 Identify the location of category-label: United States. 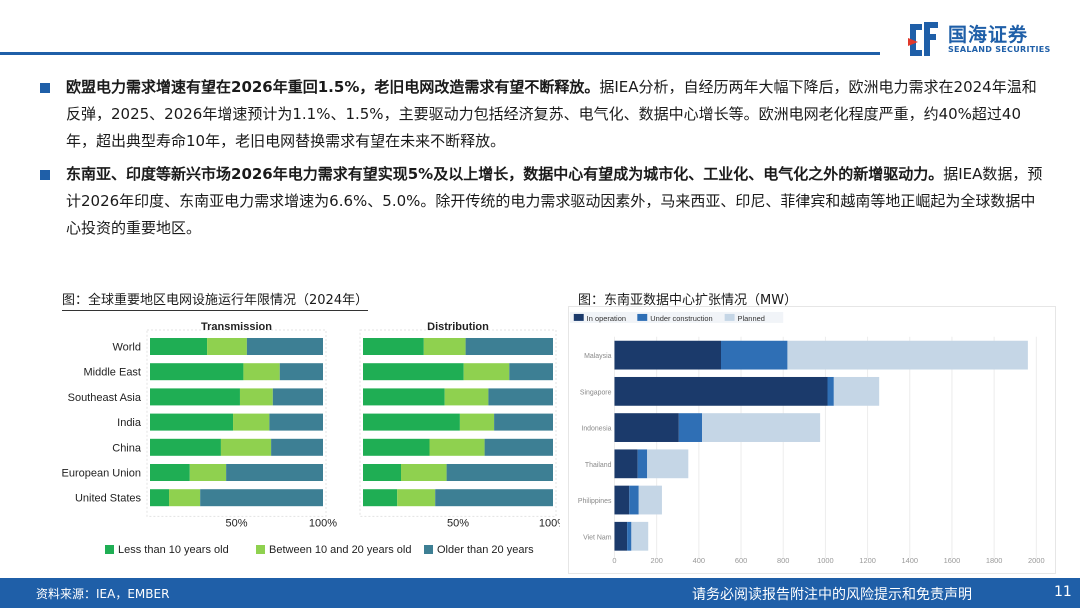
(108, 499).